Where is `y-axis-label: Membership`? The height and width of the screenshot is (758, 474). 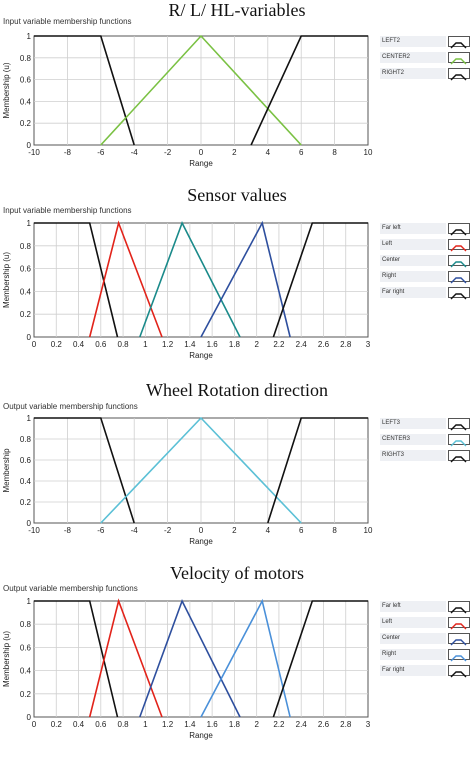 y-axis-label: Membership is located at coordinates (6, 470).